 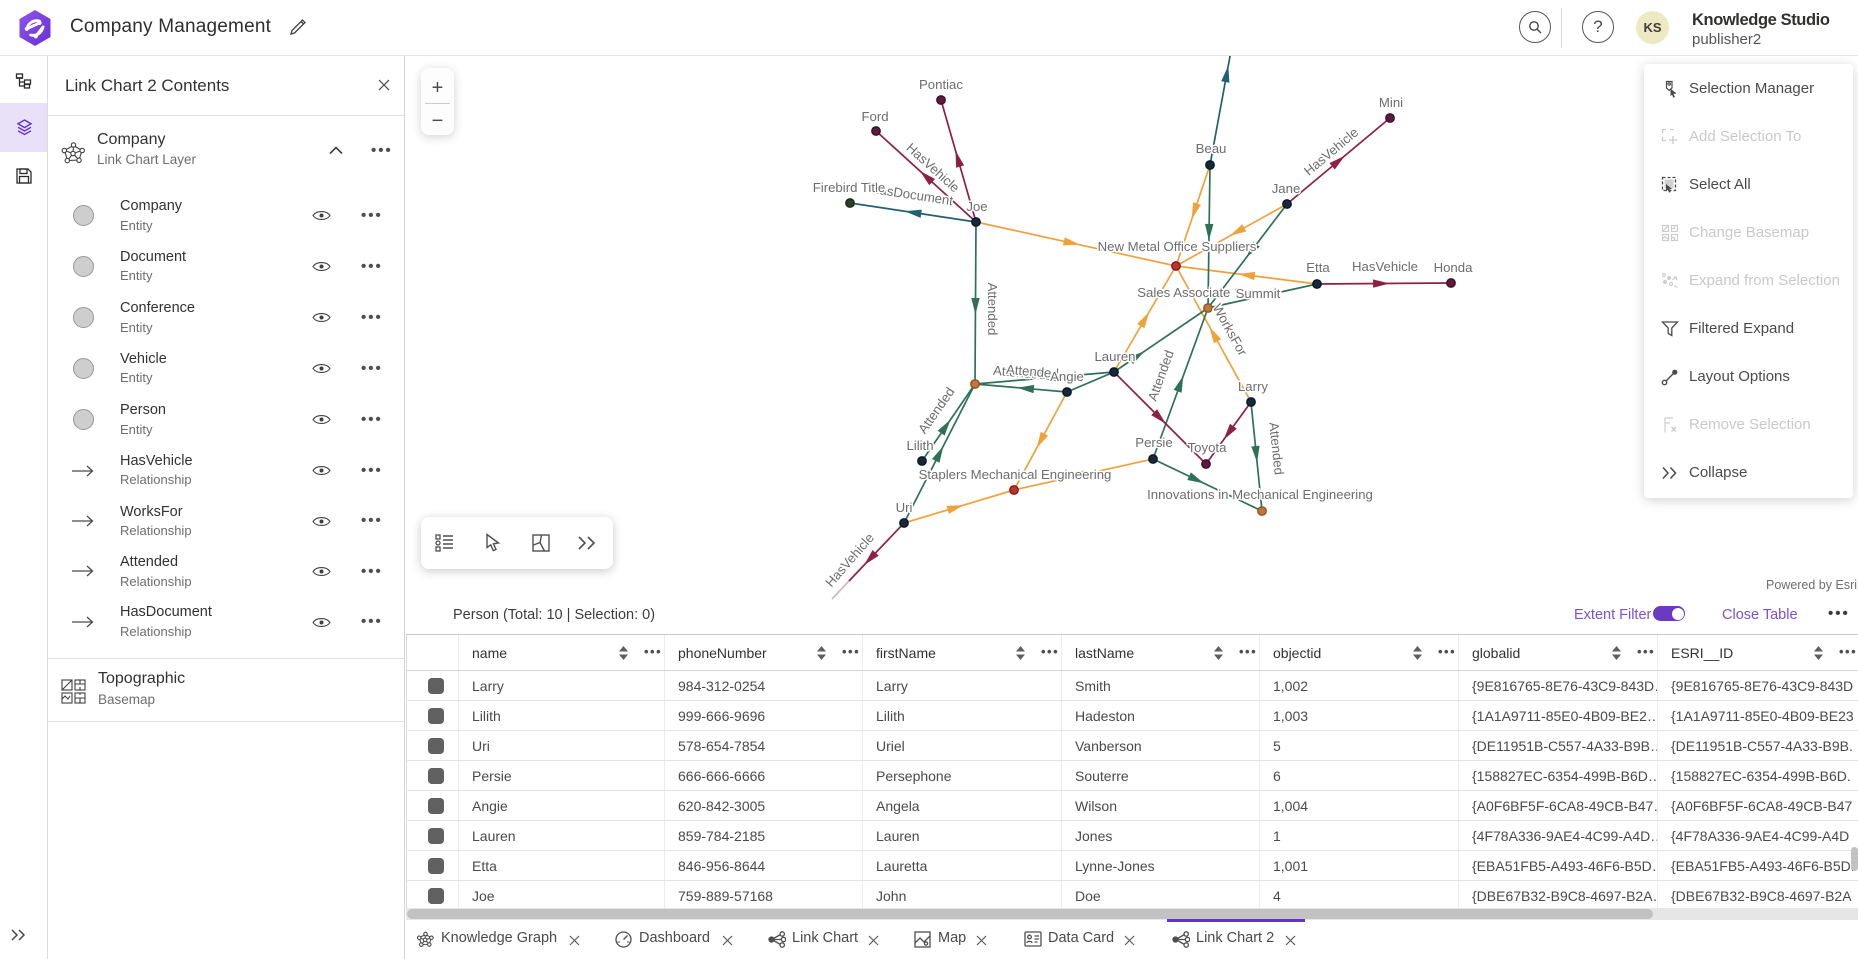 I want to click on svg-text: Honda, so click(x=1454, y=267).